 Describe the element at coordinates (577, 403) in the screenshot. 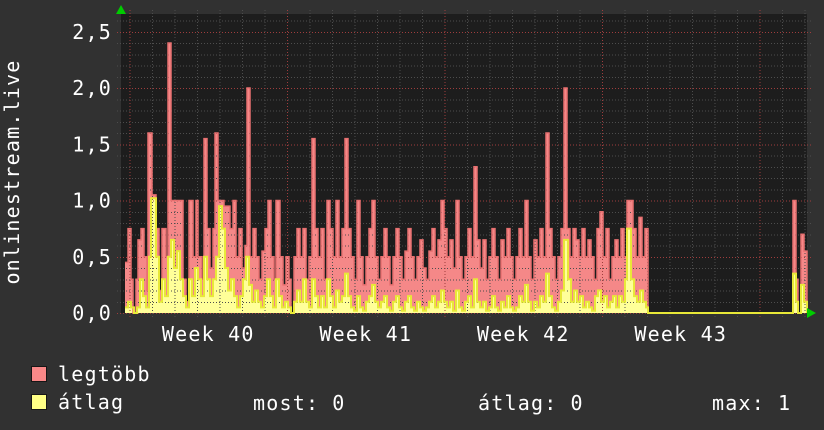

I see `stat-atlag-value: 0` at that location.